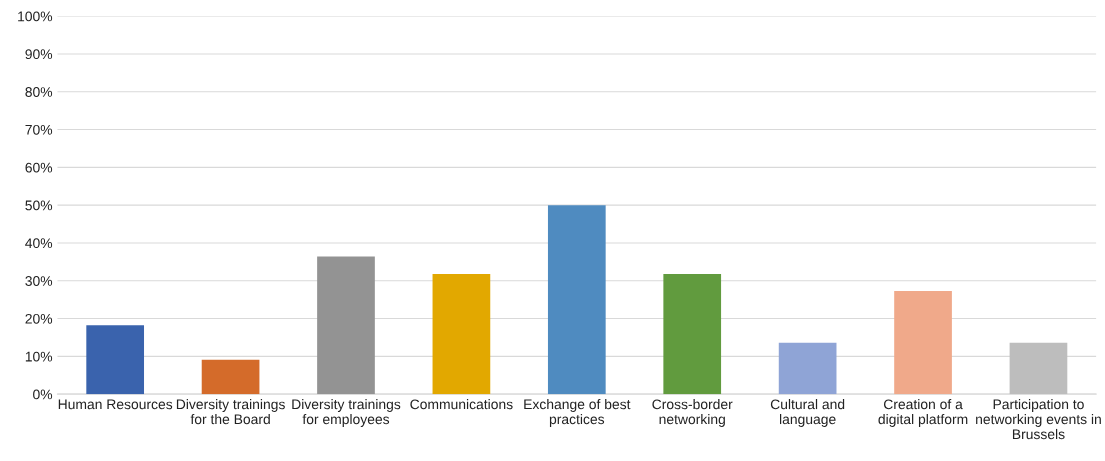 This screenshot has width=1105, height=461. What do you see at coordinates (807, 413) in the screenshot?
I see `x-tick-label: Cultural and language` at bounding box center [807, 413].